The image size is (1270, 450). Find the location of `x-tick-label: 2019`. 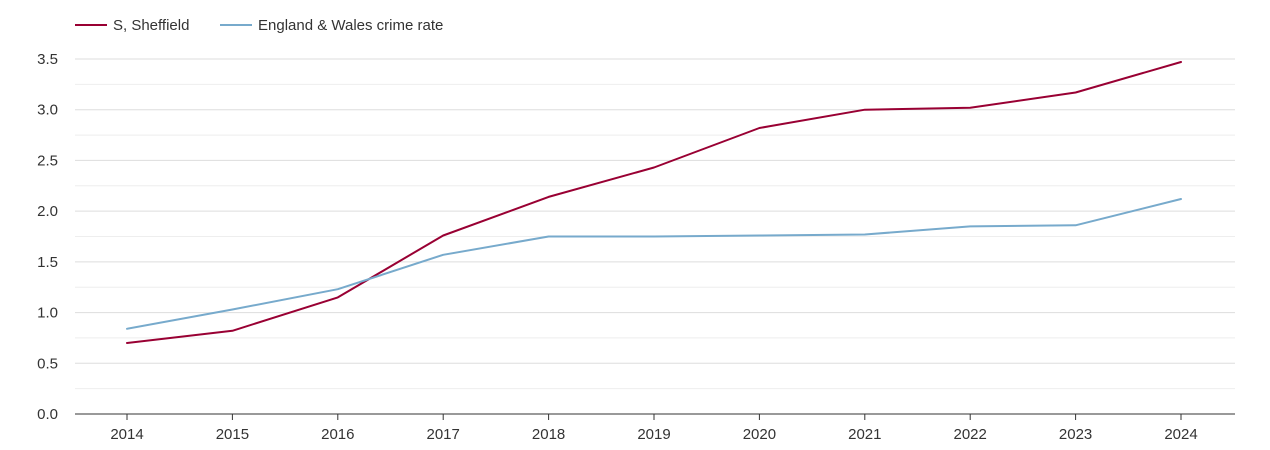

x-tick-label: 2019 is located at coordinates (653, 434).